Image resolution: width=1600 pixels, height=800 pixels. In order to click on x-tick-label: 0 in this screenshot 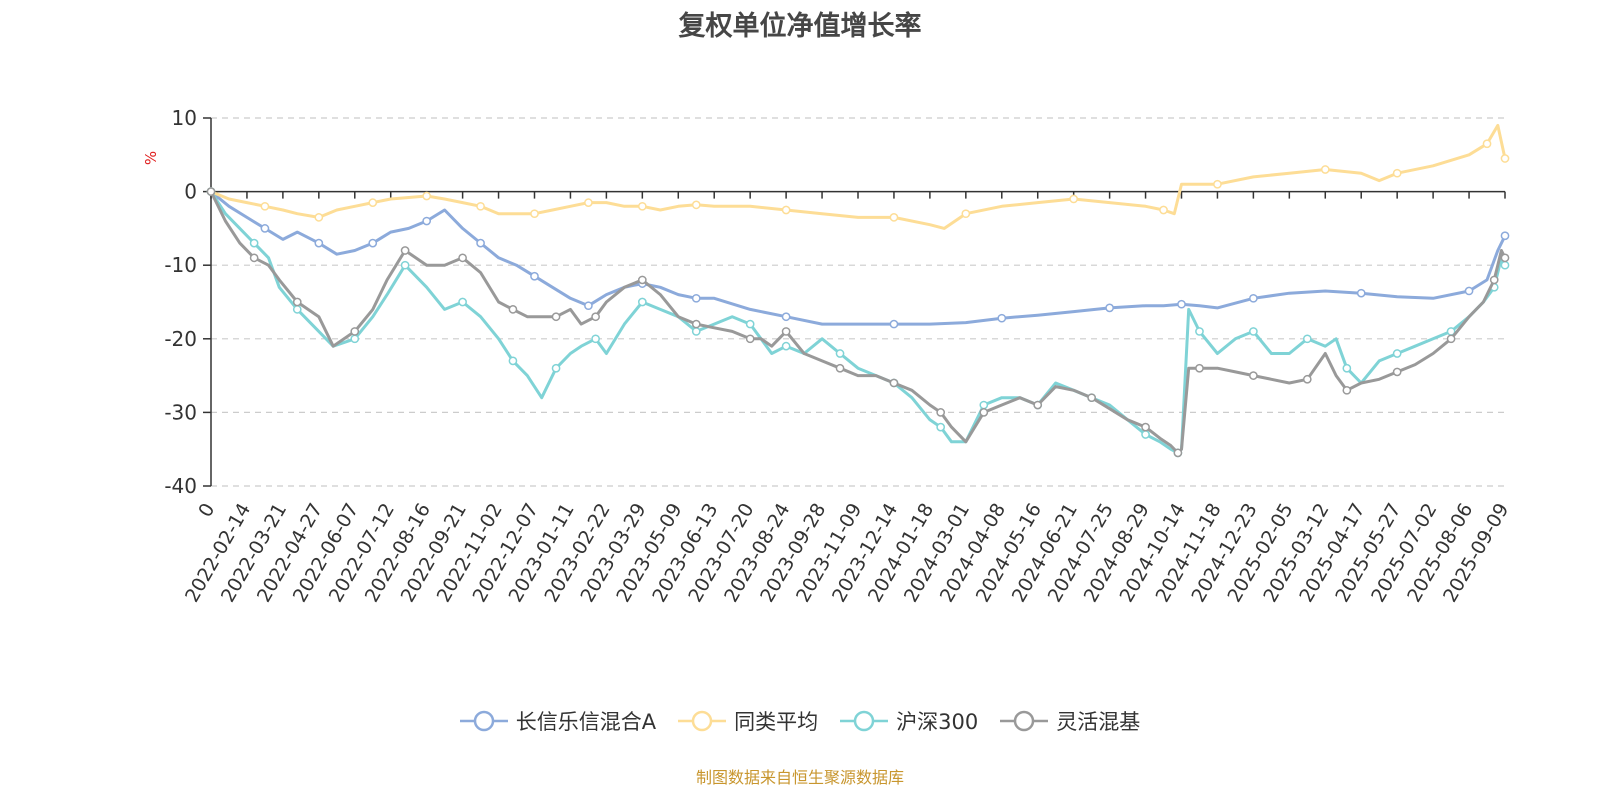, I will do `click(206, 510)`.